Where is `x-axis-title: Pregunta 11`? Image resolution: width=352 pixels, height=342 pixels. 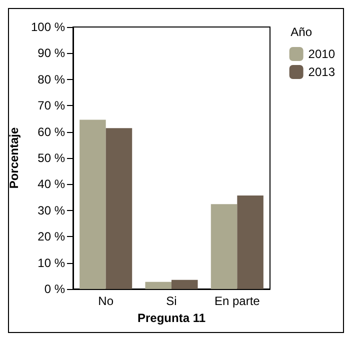 x-axis-title: Pregunta 11 is located at coordinates (171, 317).